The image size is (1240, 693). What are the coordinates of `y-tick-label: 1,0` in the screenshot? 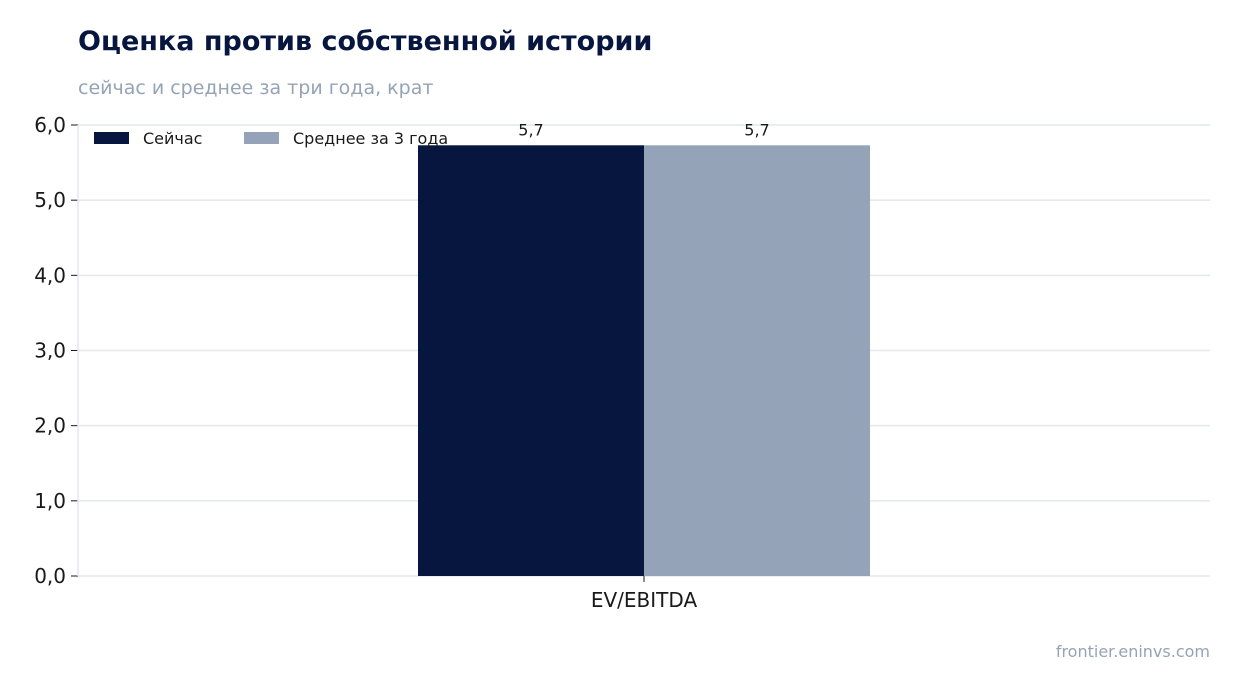 It's located at (50, 501).